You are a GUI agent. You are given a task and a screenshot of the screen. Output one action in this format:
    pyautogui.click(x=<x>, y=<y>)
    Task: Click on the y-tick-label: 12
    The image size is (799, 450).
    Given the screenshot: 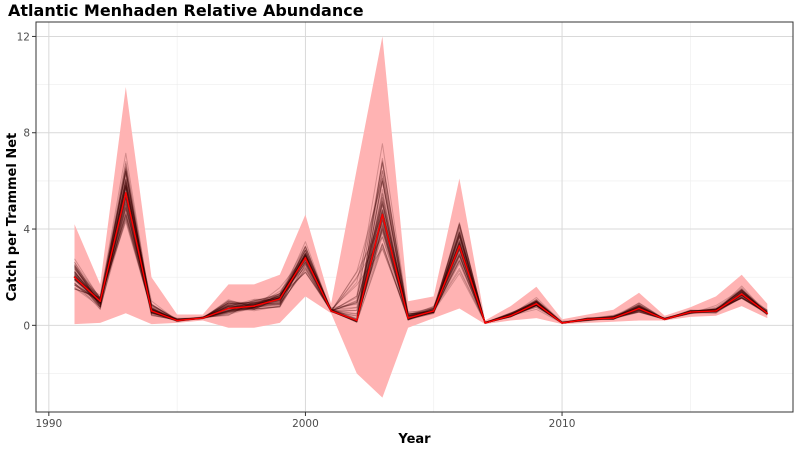 What is the action you would take?
    pyautogui.click(x=23, y=37)
    